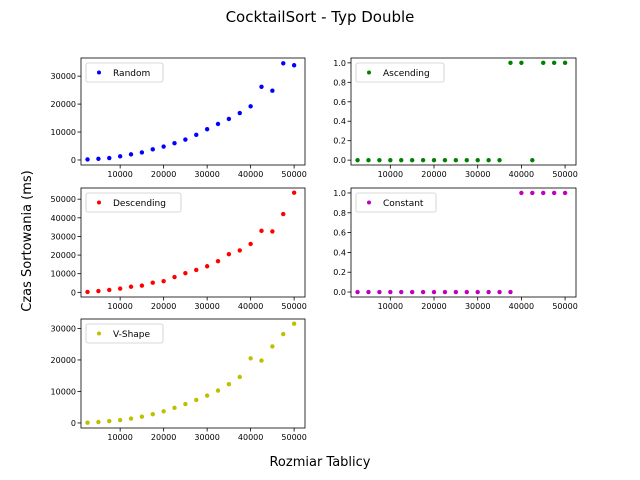  What do you see at coordinates (339, 213) in the screenshot?
I see `y-tick-label: 0.8` at bounding box center [339, 213].